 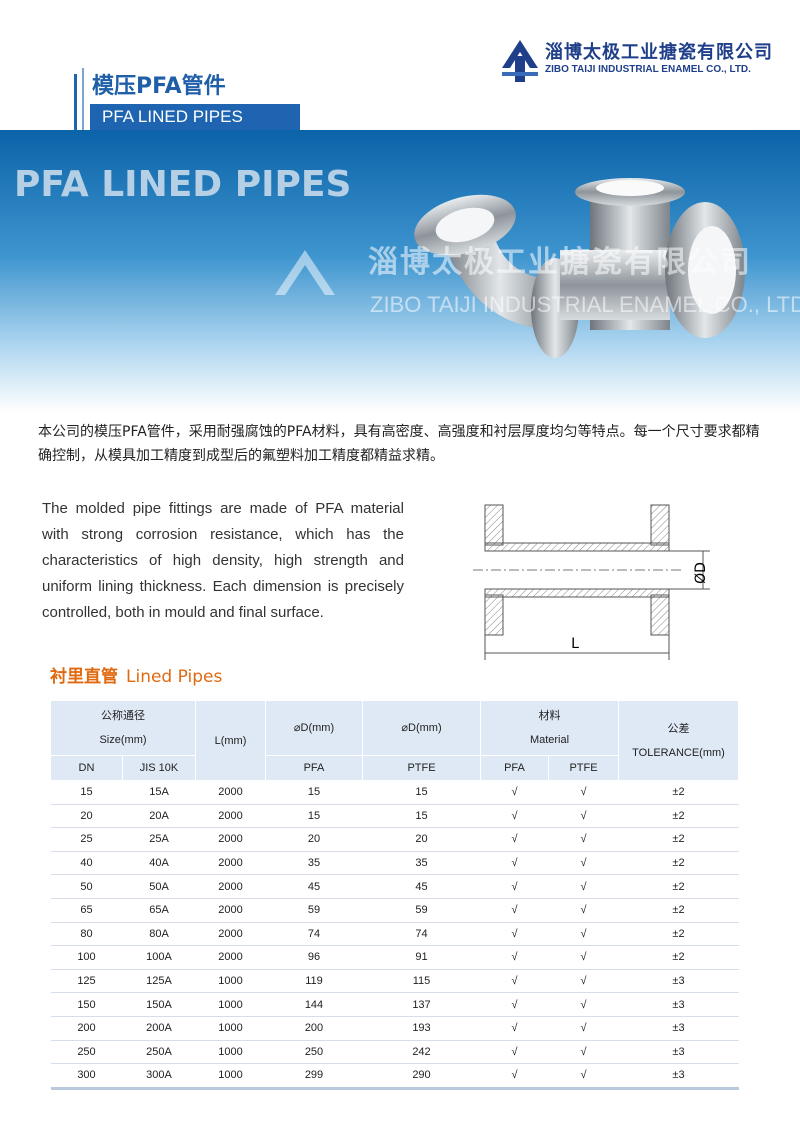 What do you see at coordinates (314, 728) in the screenshot?
I see `d-pfa-header: ⌀D(mm)` at bounding box center [314, 728].